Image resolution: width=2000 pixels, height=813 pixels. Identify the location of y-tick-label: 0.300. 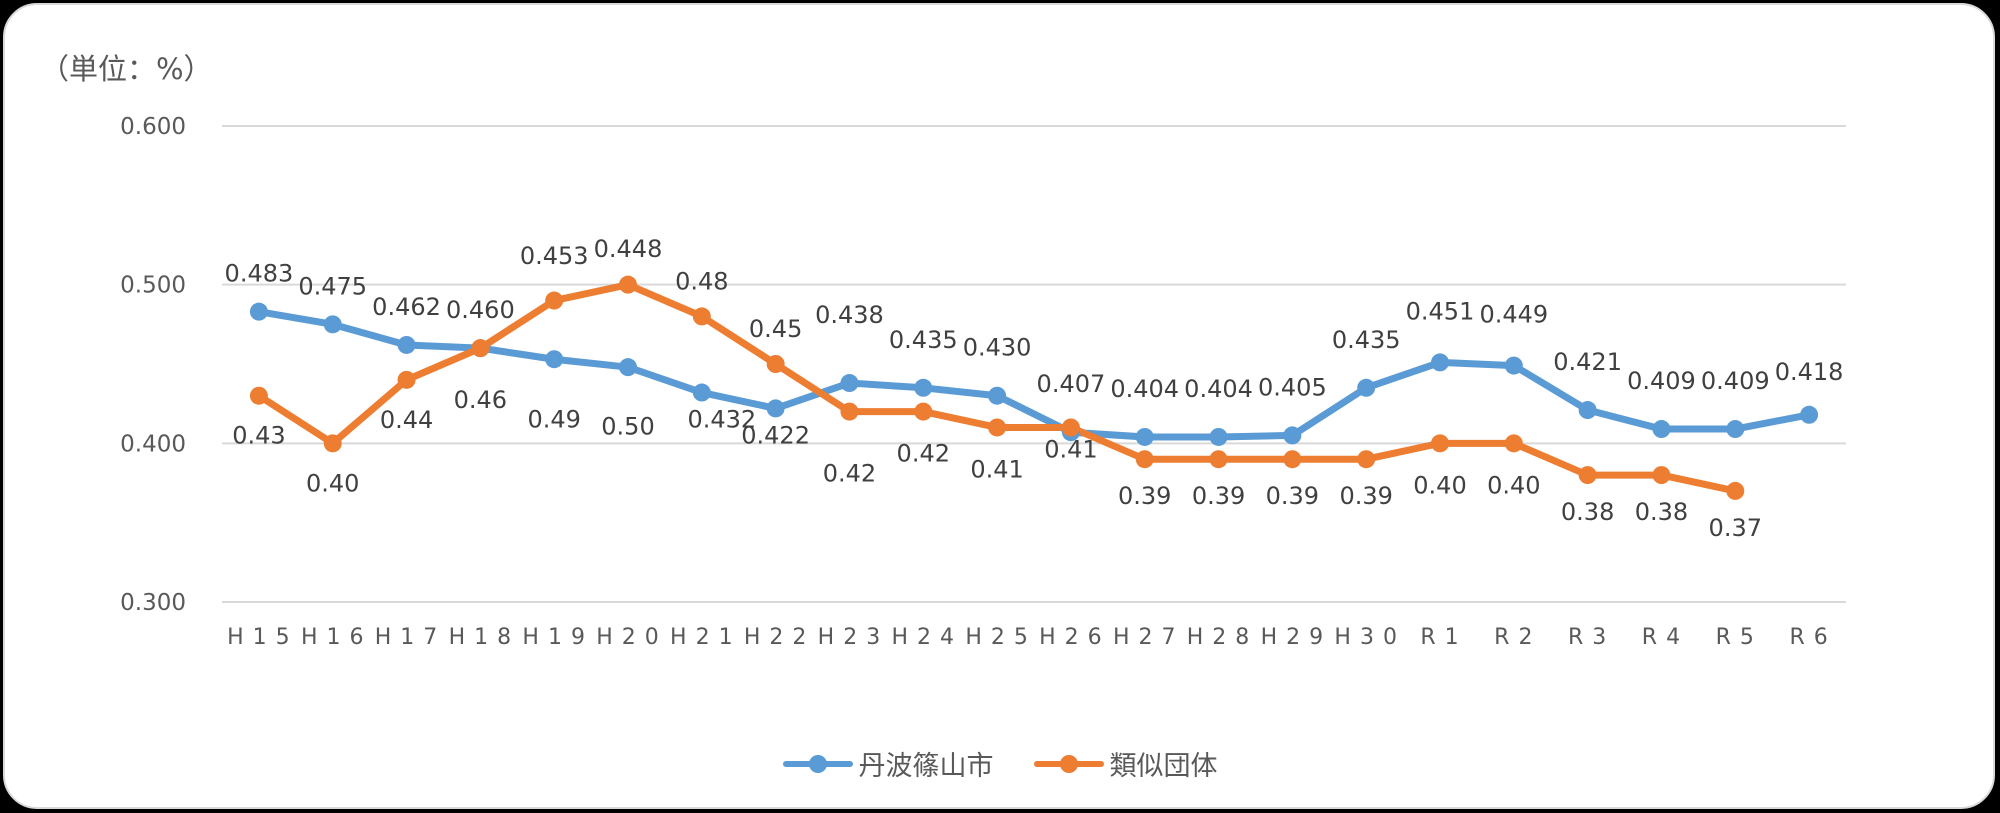
(153, 603).